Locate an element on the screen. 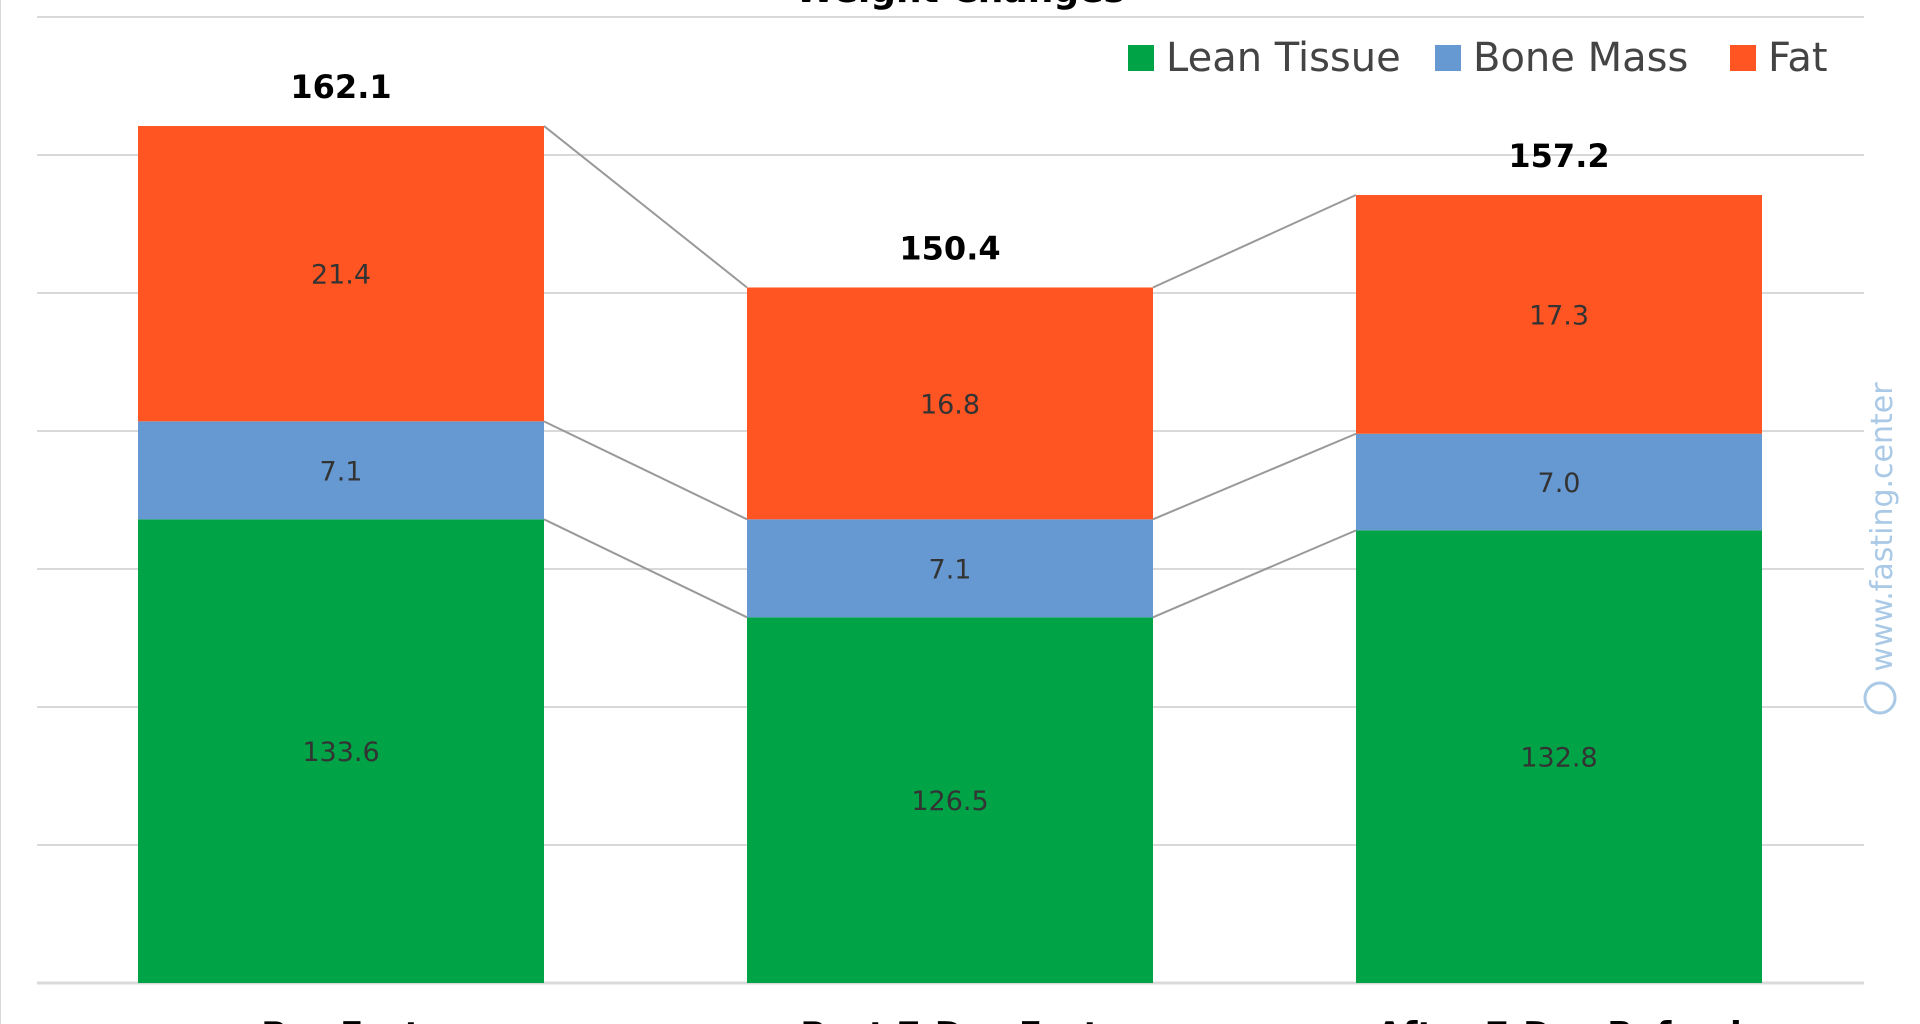 Image resolution: width=1920 pixels, height=1024 pixels. legend-label: Bone Mass is located at coordinates (1580, 58).